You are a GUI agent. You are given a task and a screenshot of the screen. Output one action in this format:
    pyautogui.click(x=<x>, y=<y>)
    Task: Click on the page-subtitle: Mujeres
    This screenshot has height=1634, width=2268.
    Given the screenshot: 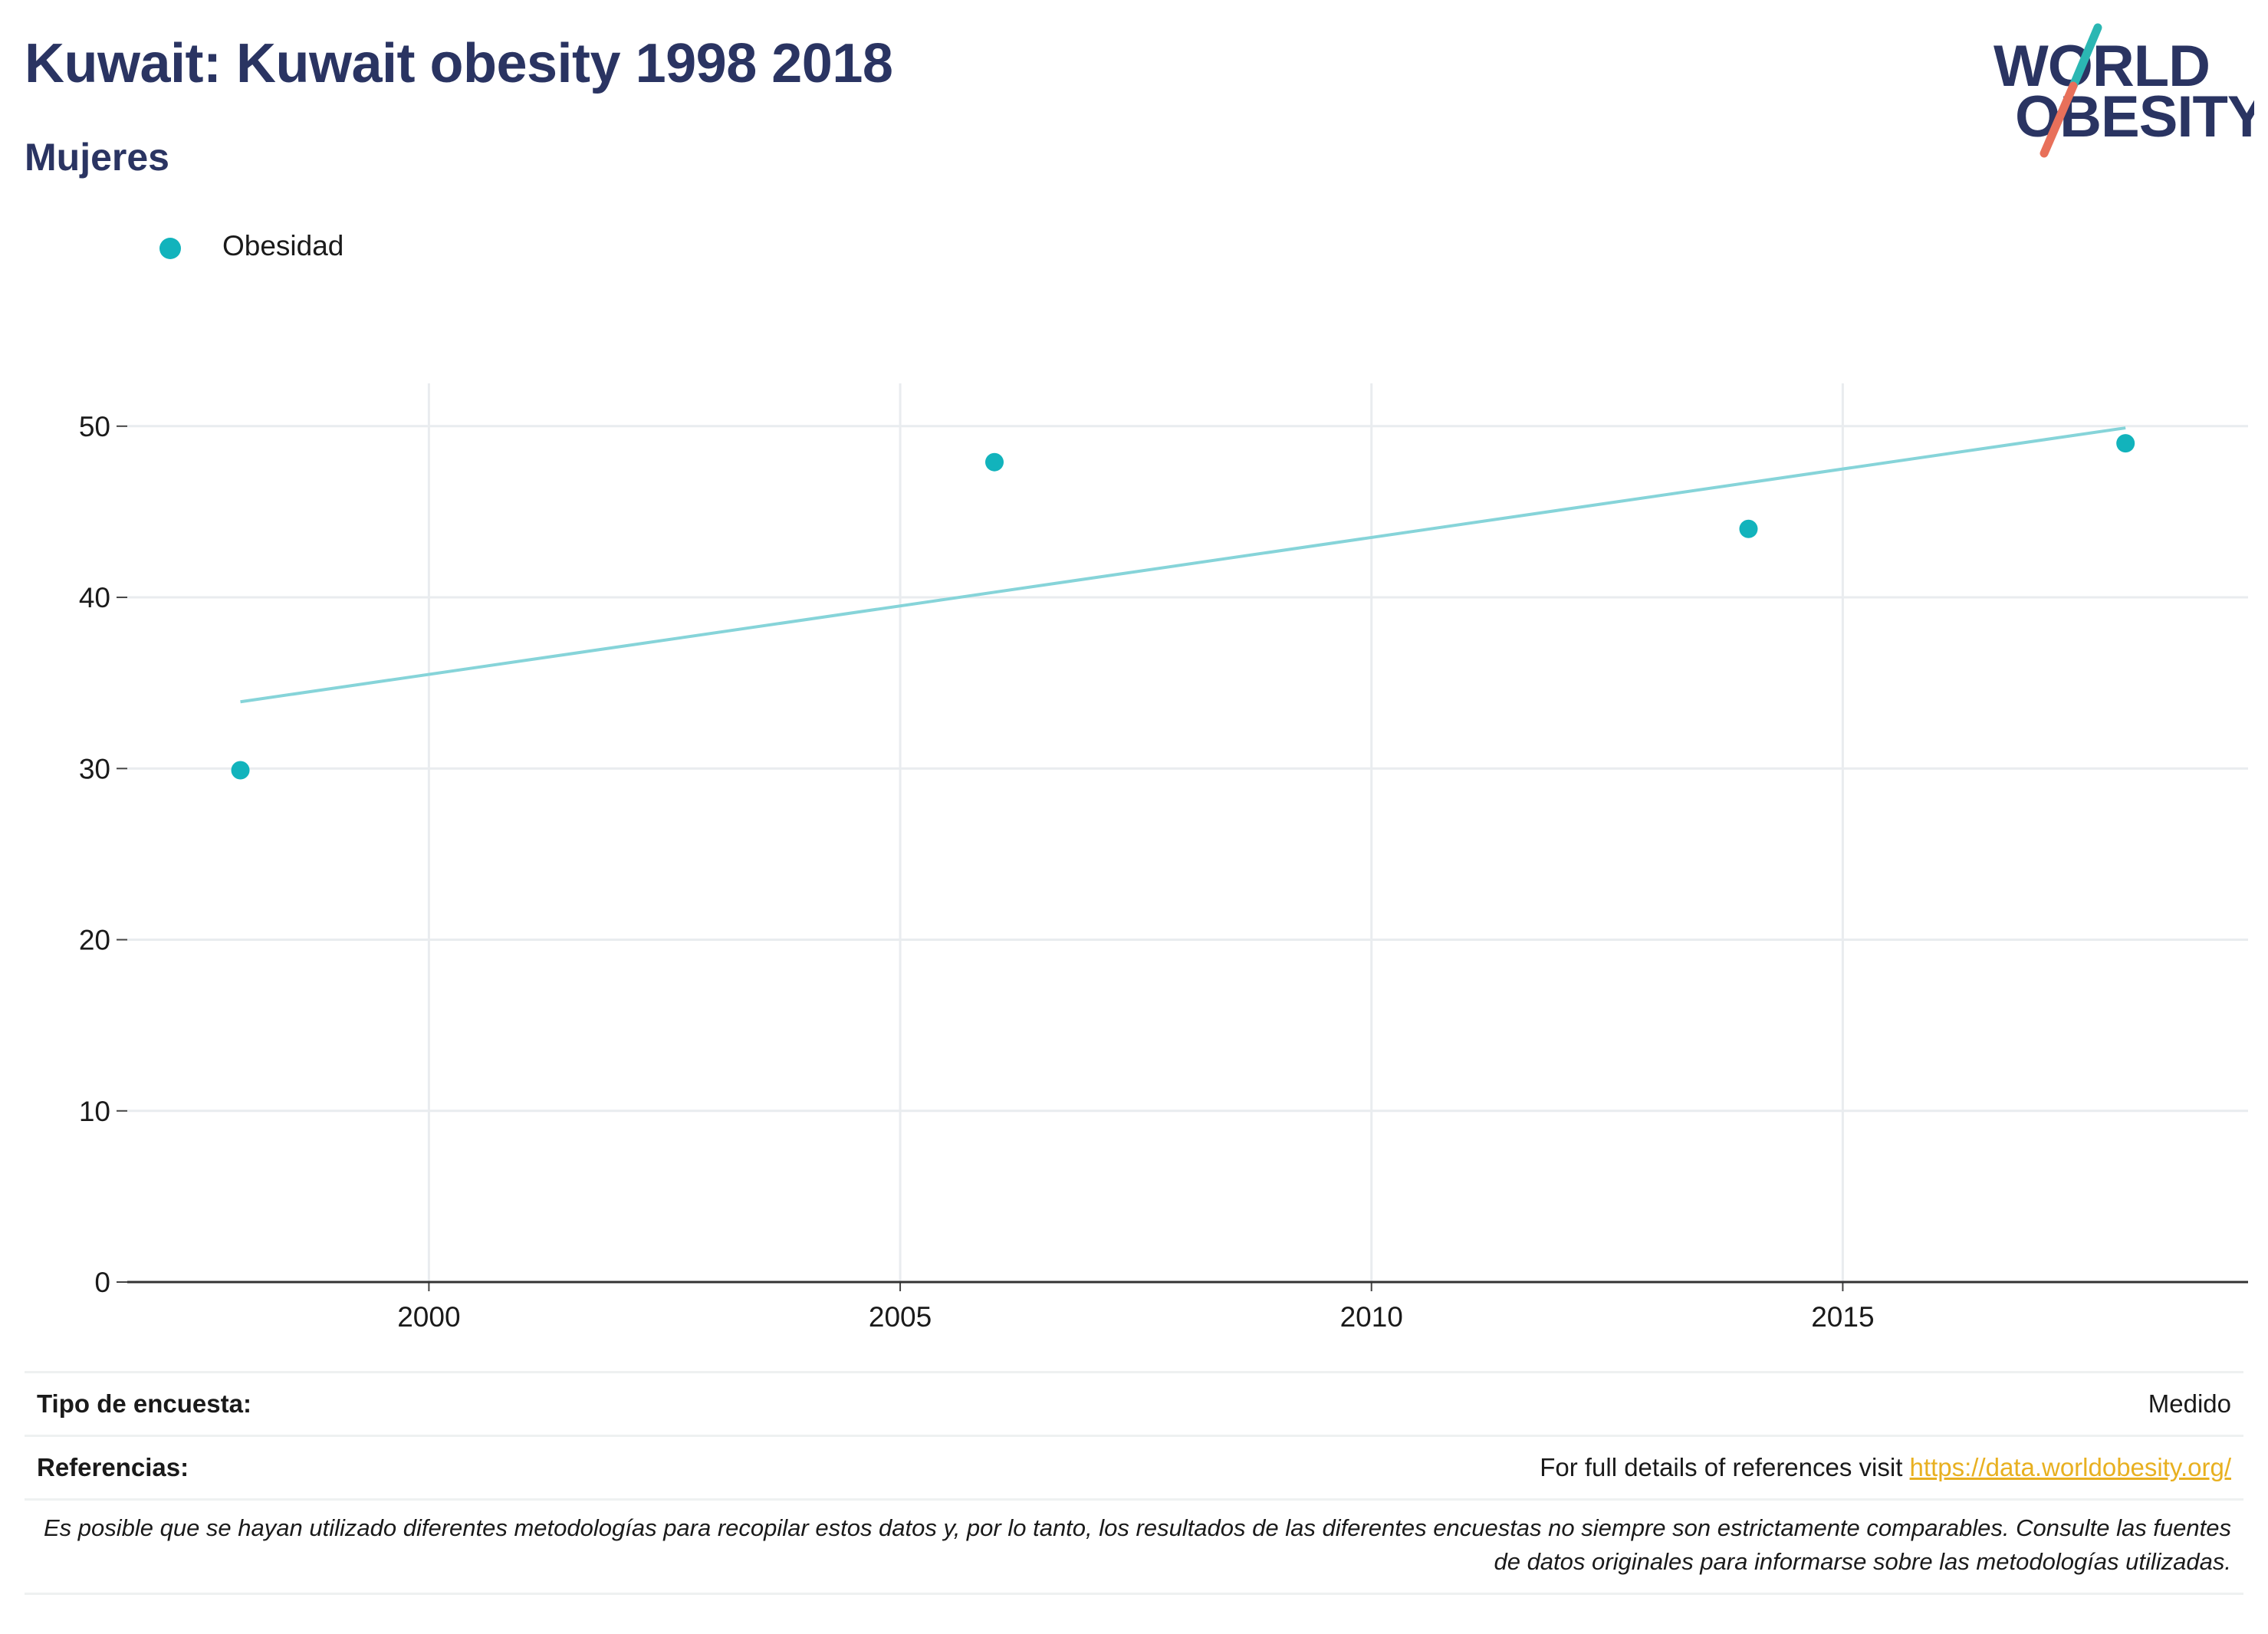 What is the action you would take?
    pyautogui.click(x=97, y=158)
    